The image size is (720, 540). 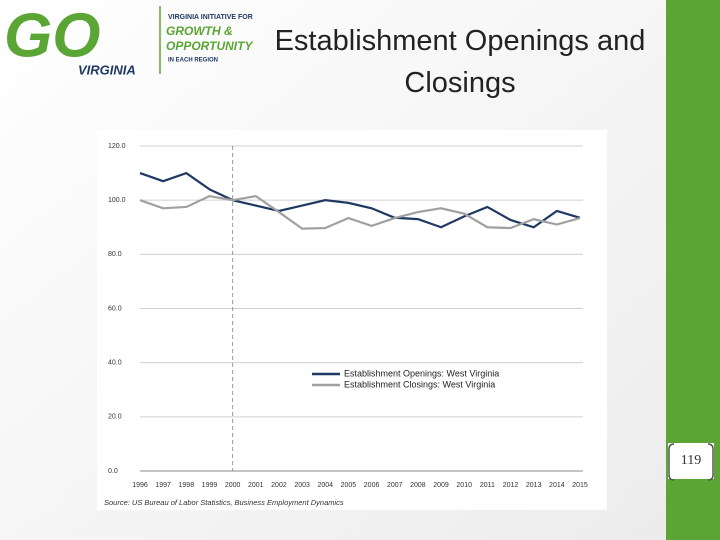 What do you see at coordinates (210, 17) in the screenshot?
I see `logo-line: VIRGINIA INITIATIVE FOR` at bounding box center [210, 17].